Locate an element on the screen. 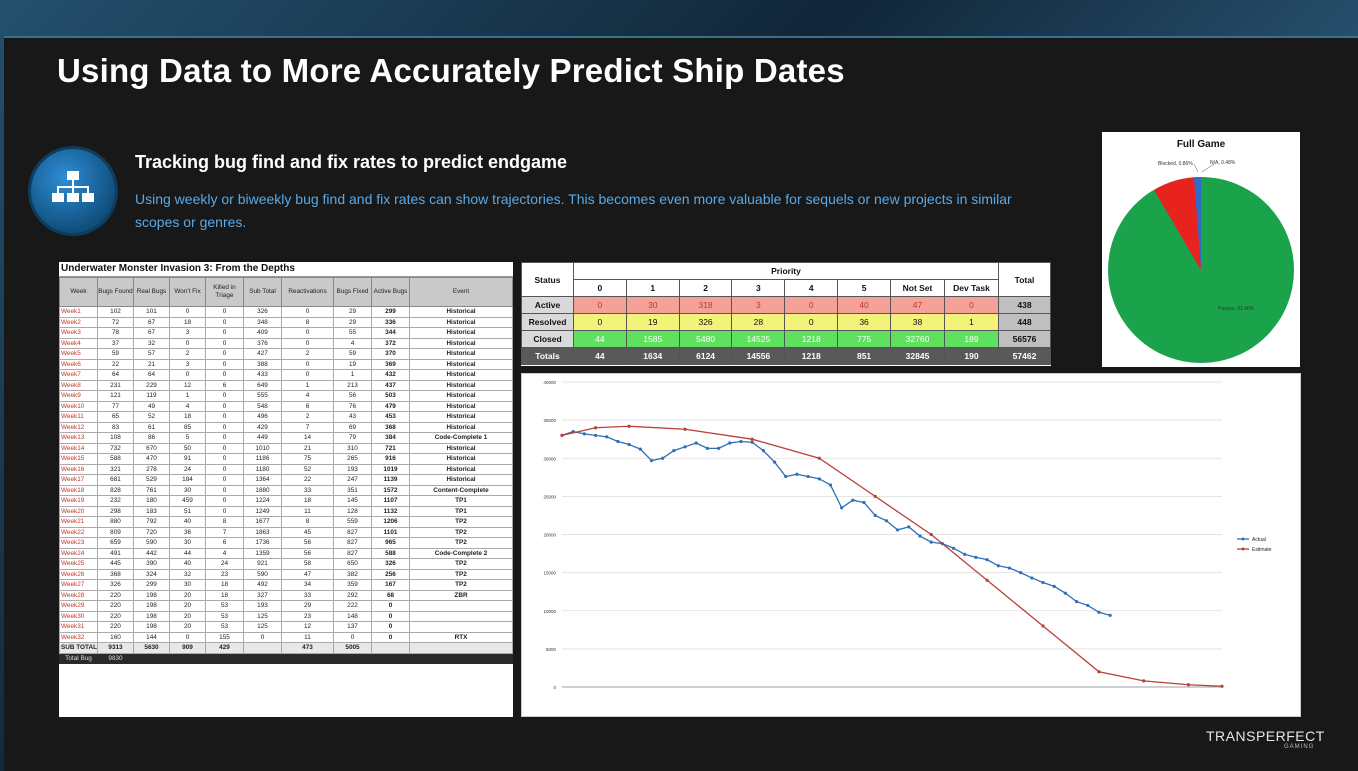 This screenshot has height=771, width=1358. table-cell: 6 is located at coordinates (224, 543).